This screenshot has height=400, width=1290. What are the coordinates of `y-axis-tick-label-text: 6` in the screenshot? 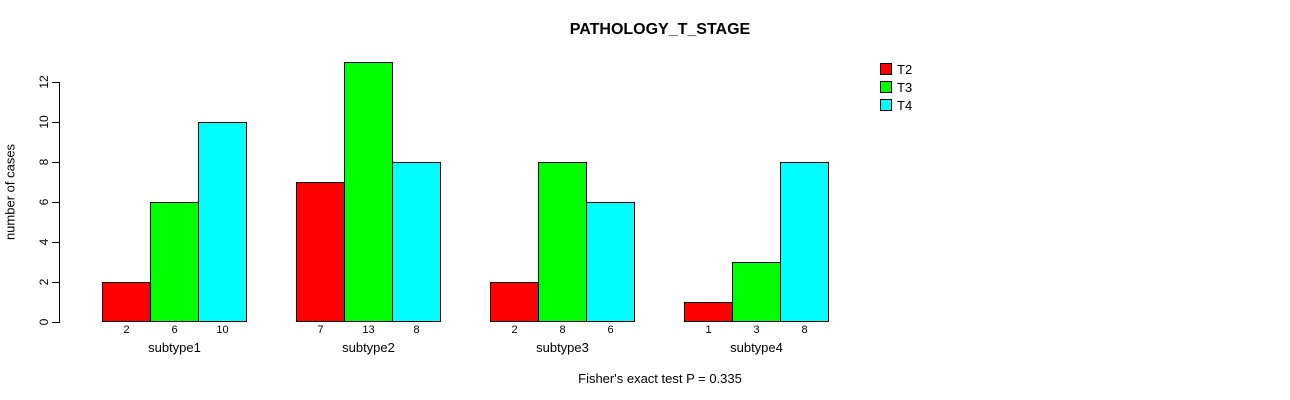 It's located at (44, 202).